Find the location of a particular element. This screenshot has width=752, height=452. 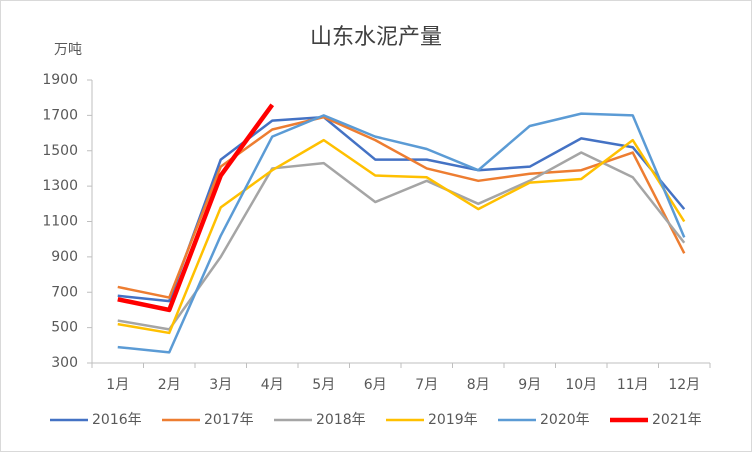

legend-label: 2020年 is located at coordinates (565, 420).